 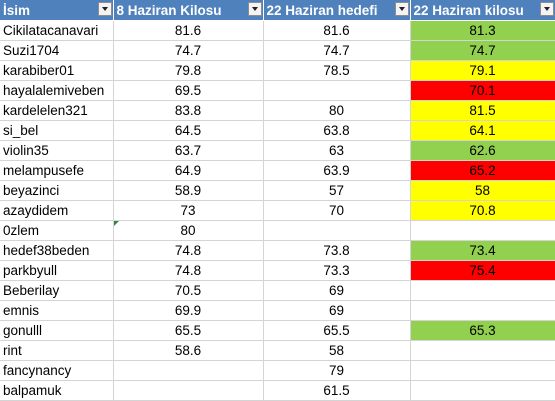 What do you see at coordinates (337, 190) in the screenshot?
I see `cell-hedef: 57` at bounding box center [337, 190].